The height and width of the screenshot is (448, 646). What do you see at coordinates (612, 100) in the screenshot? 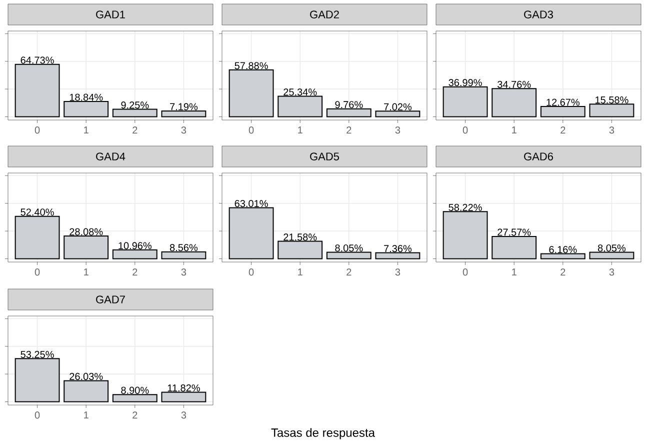
I see `data-label: 15.58%` at bounding box center [612, 100].